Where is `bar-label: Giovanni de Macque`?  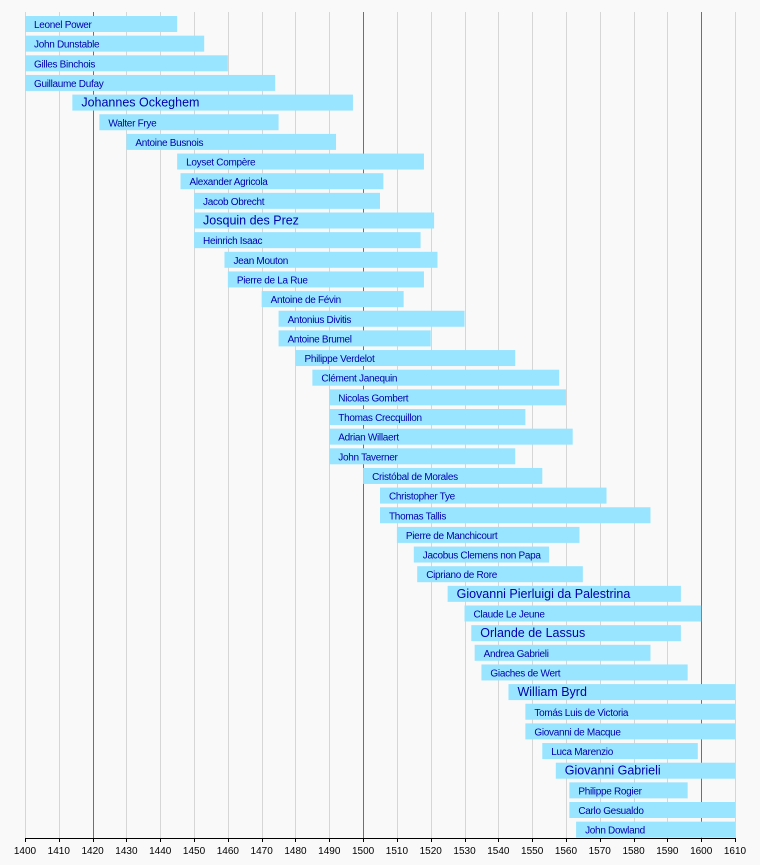 bar-label: Giovanni de Macque is located at coordinates (577, 732).